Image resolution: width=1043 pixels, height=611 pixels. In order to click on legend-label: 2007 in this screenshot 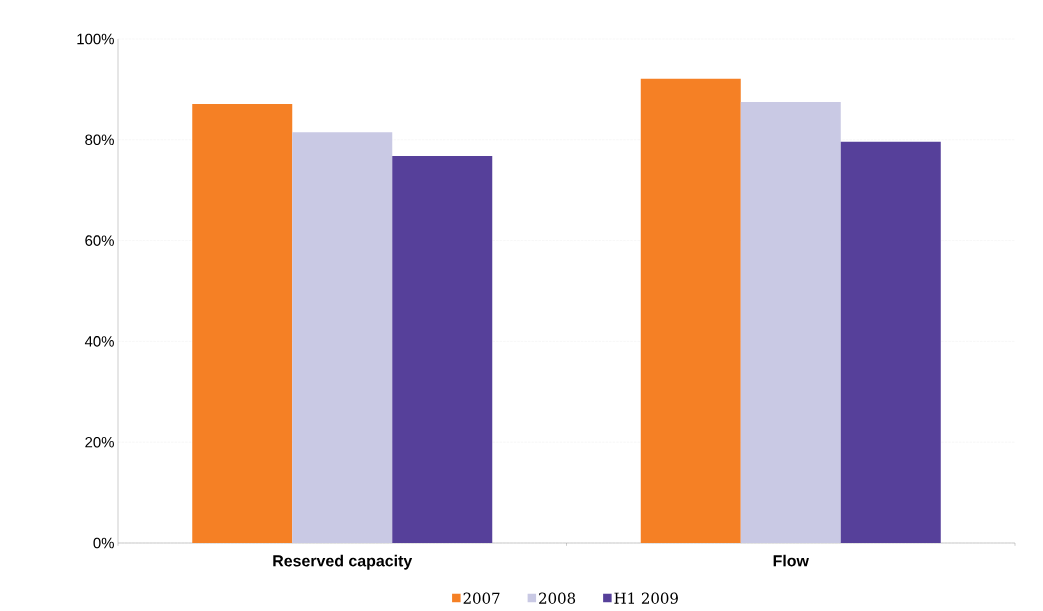, I will do `click(481, 598)`.